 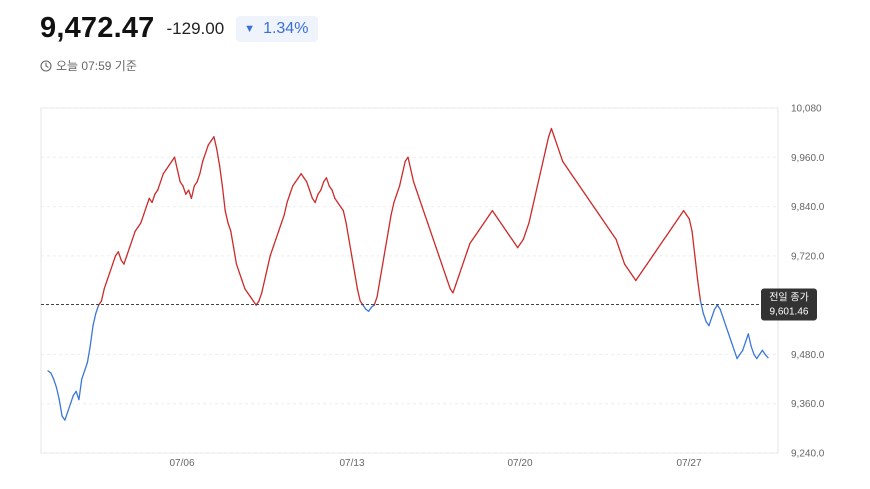 What do you see at coordinates (808, 207) in the screenshot?
I see `y-tick-label-2: 9,840.0` at bounding box center [808, 207].